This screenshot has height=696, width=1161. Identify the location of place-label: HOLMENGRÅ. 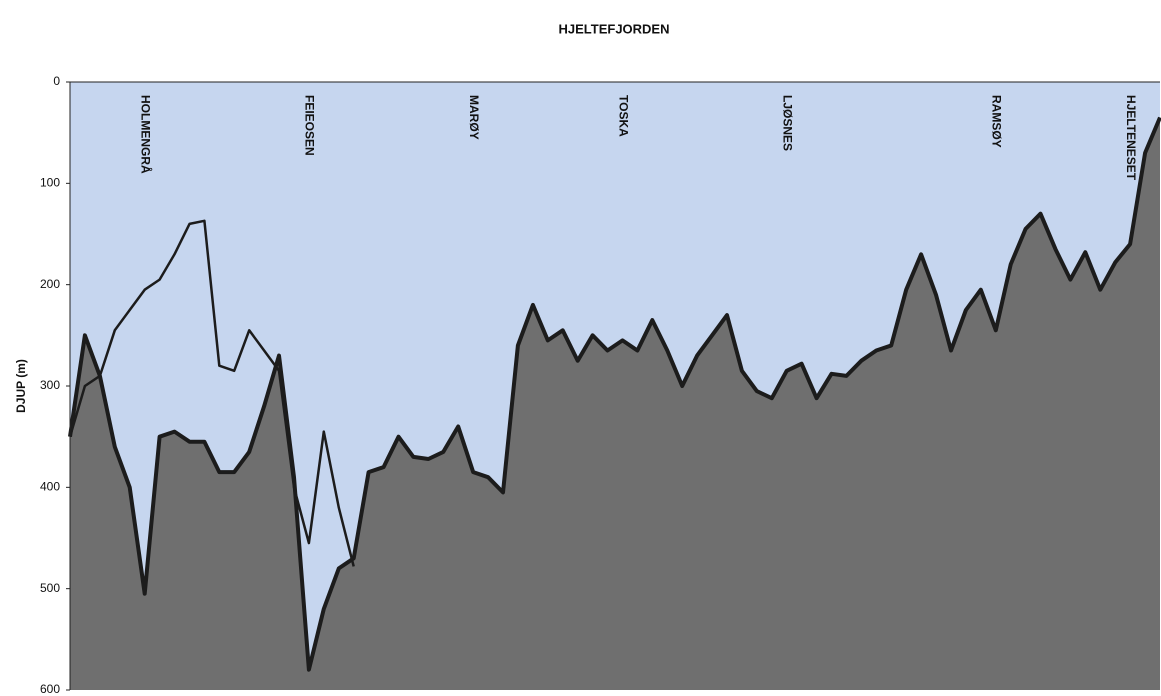
(145, 134).